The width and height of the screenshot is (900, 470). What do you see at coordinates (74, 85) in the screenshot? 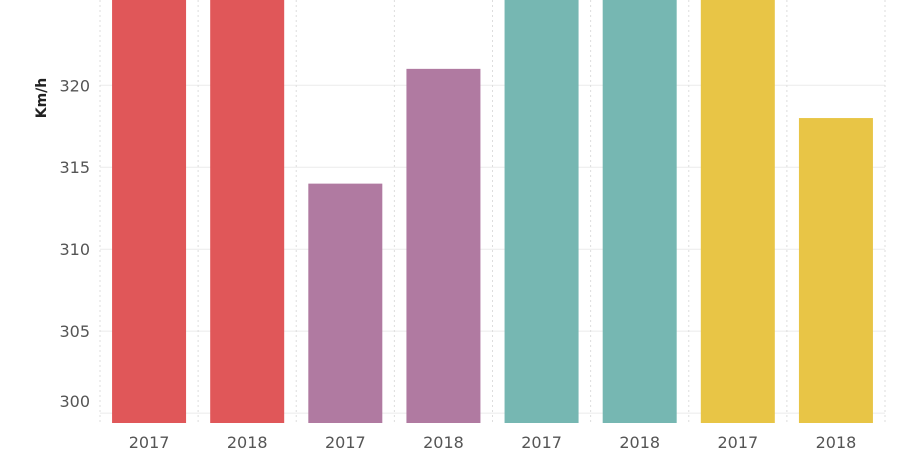
I see `y-tick-label: 320` at bounding box center [74, 85].